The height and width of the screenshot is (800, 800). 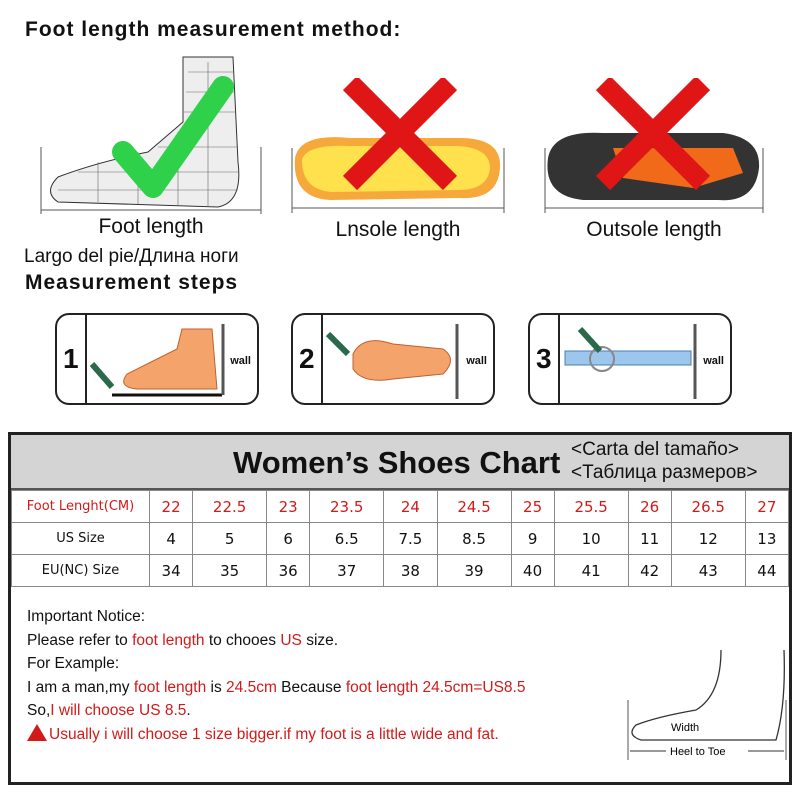 I want to click on table-cell: 26.5, so click(x=708, y=506).